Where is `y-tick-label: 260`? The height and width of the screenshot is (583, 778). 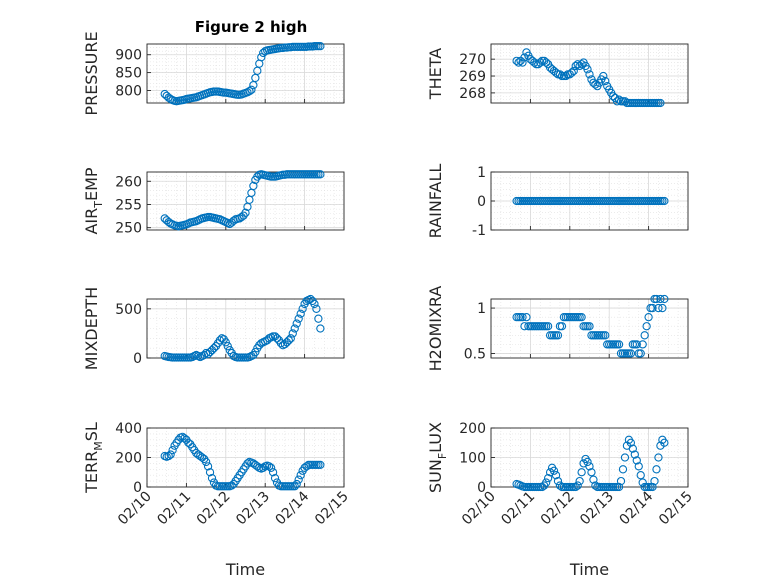 y-tick-label: 260 is located at coordinates (128, 182).